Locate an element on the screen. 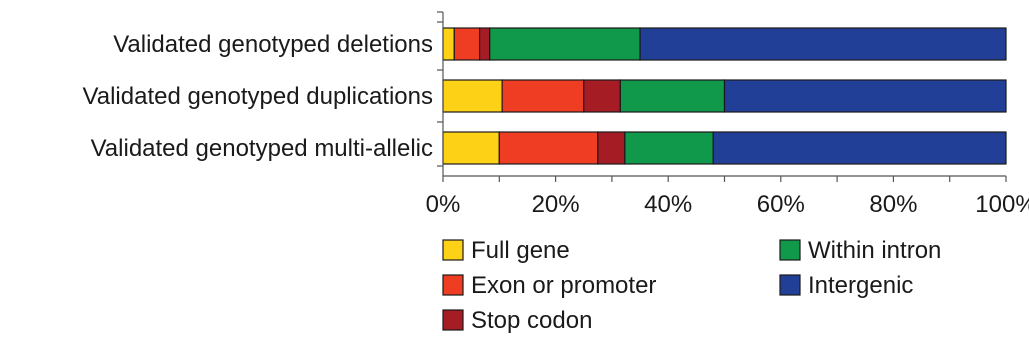  x-tick-label-20: 20% is located at coordinates (556, 204).